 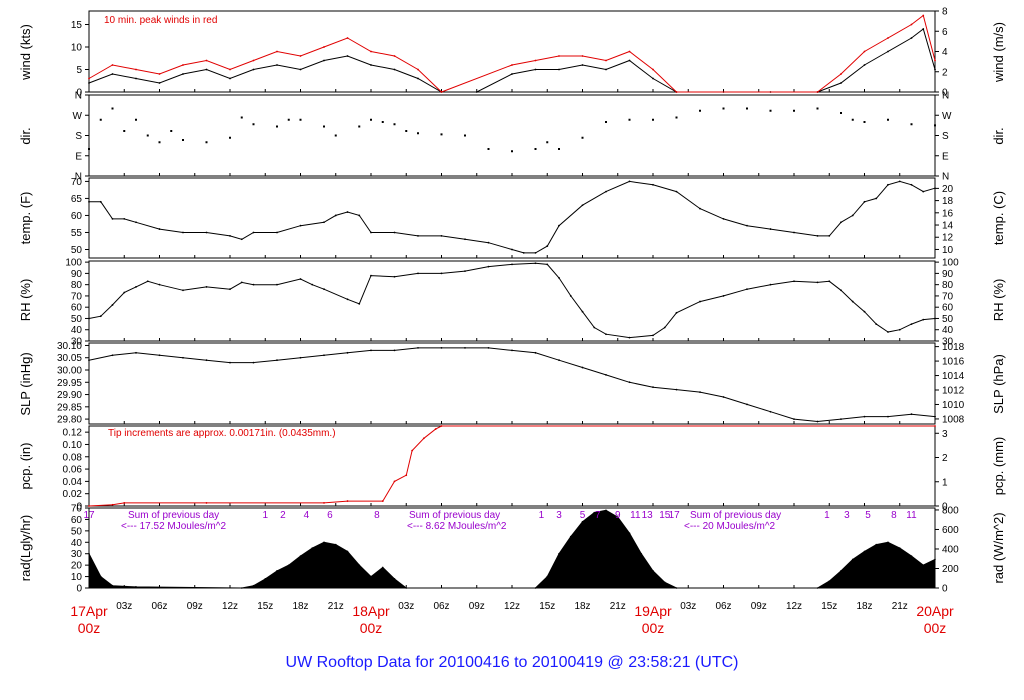 I want to click on time-tick-label: 21z, so click(x=900, y=606).